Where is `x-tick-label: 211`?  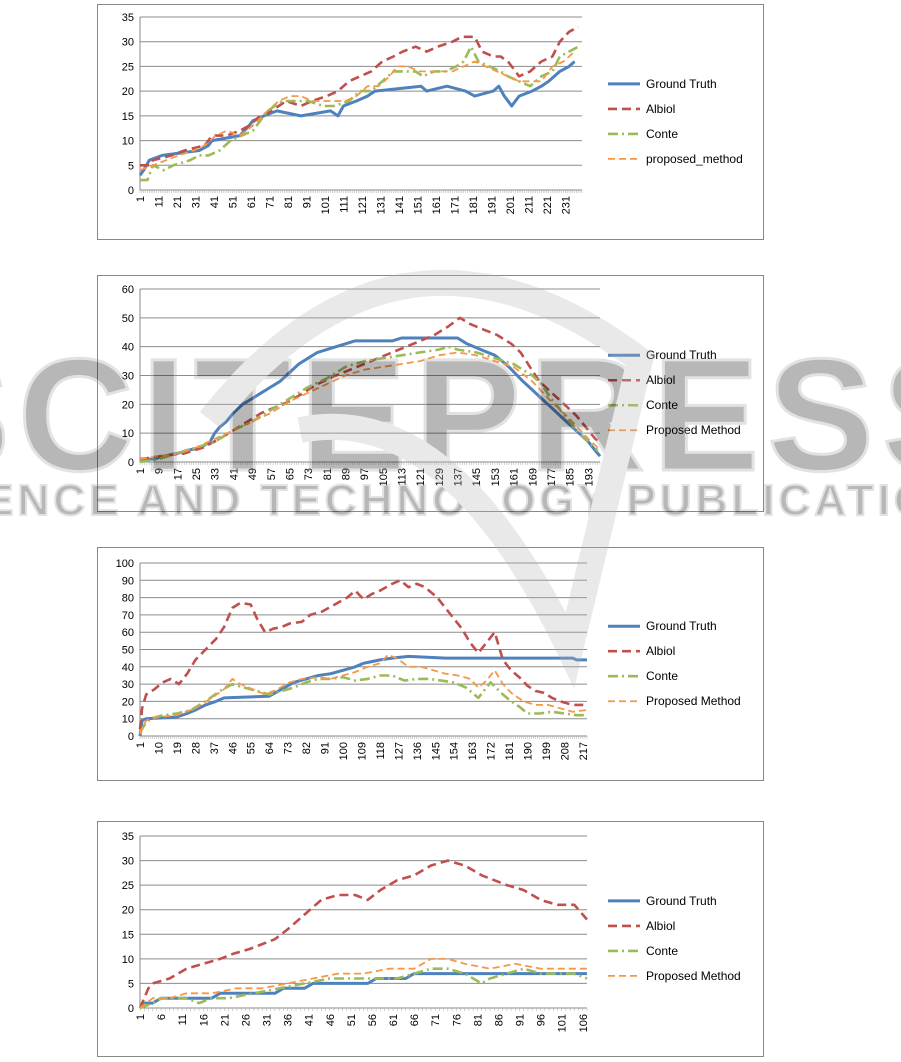 x-tick-label: 211 is located at coordinates (529, 205).